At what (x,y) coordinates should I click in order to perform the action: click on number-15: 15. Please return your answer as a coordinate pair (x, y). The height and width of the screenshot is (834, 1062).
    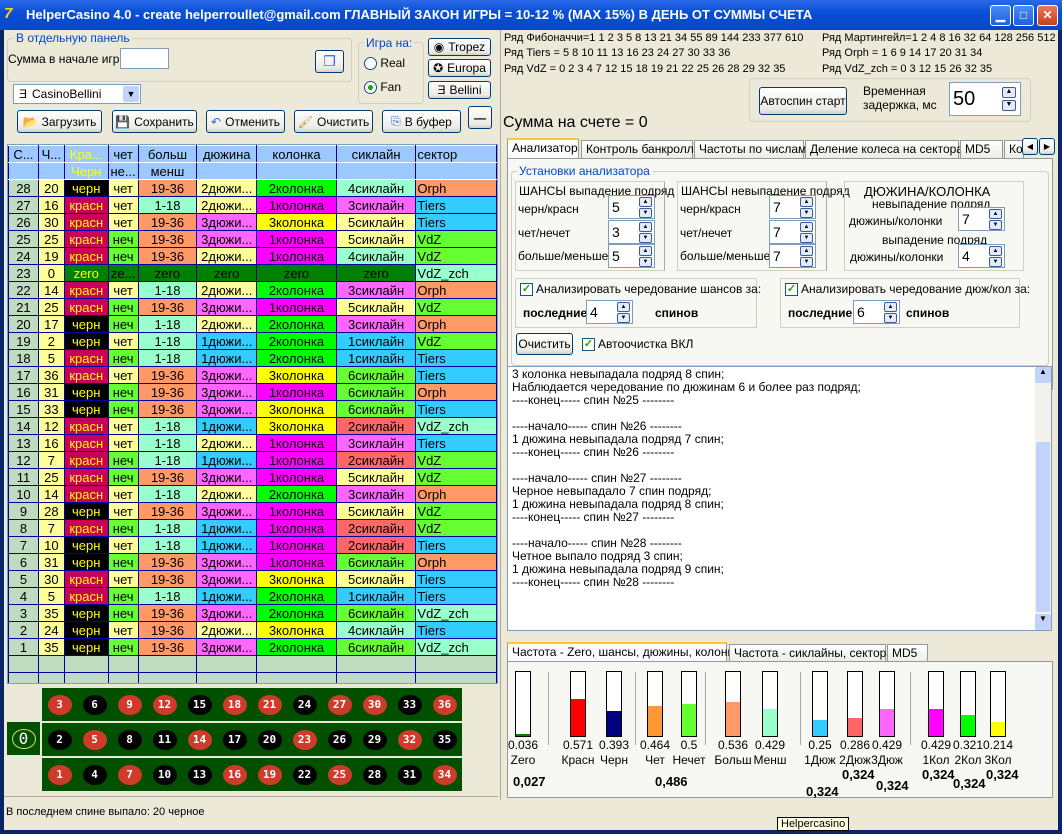
    Looking at the image, I should click on (199, 704).